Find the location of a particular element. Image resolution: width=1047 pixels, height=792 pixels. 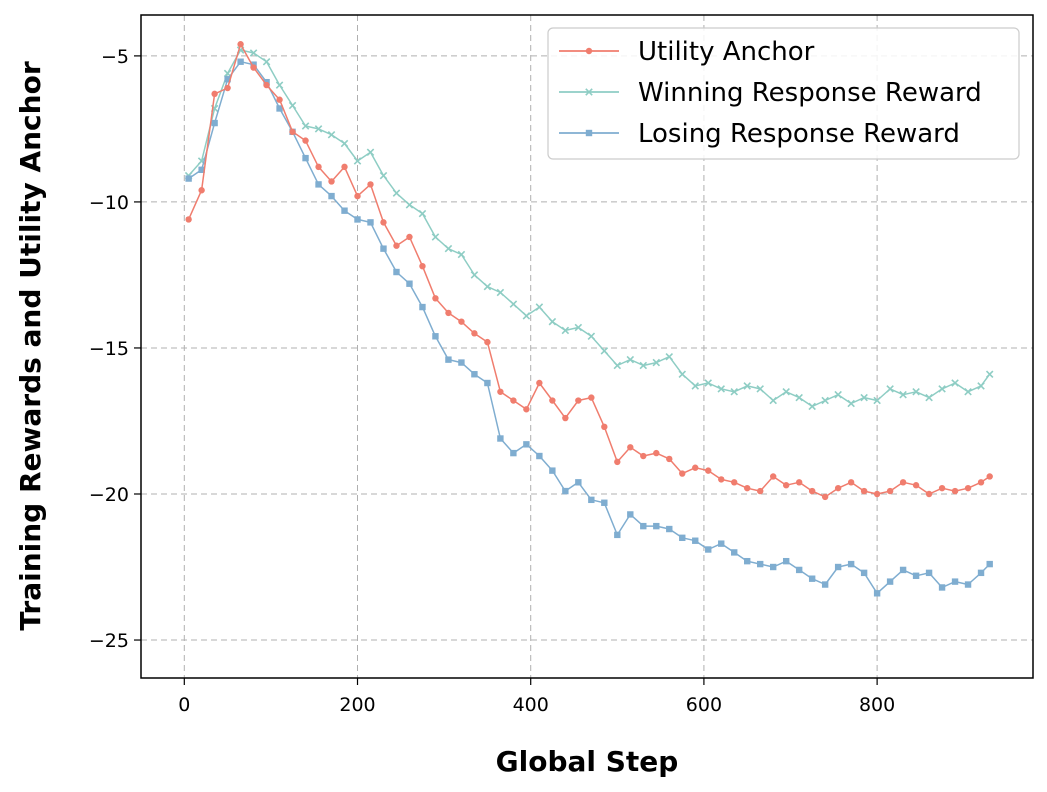

y-tick-label: −10 is located at coordinates (109, 203).